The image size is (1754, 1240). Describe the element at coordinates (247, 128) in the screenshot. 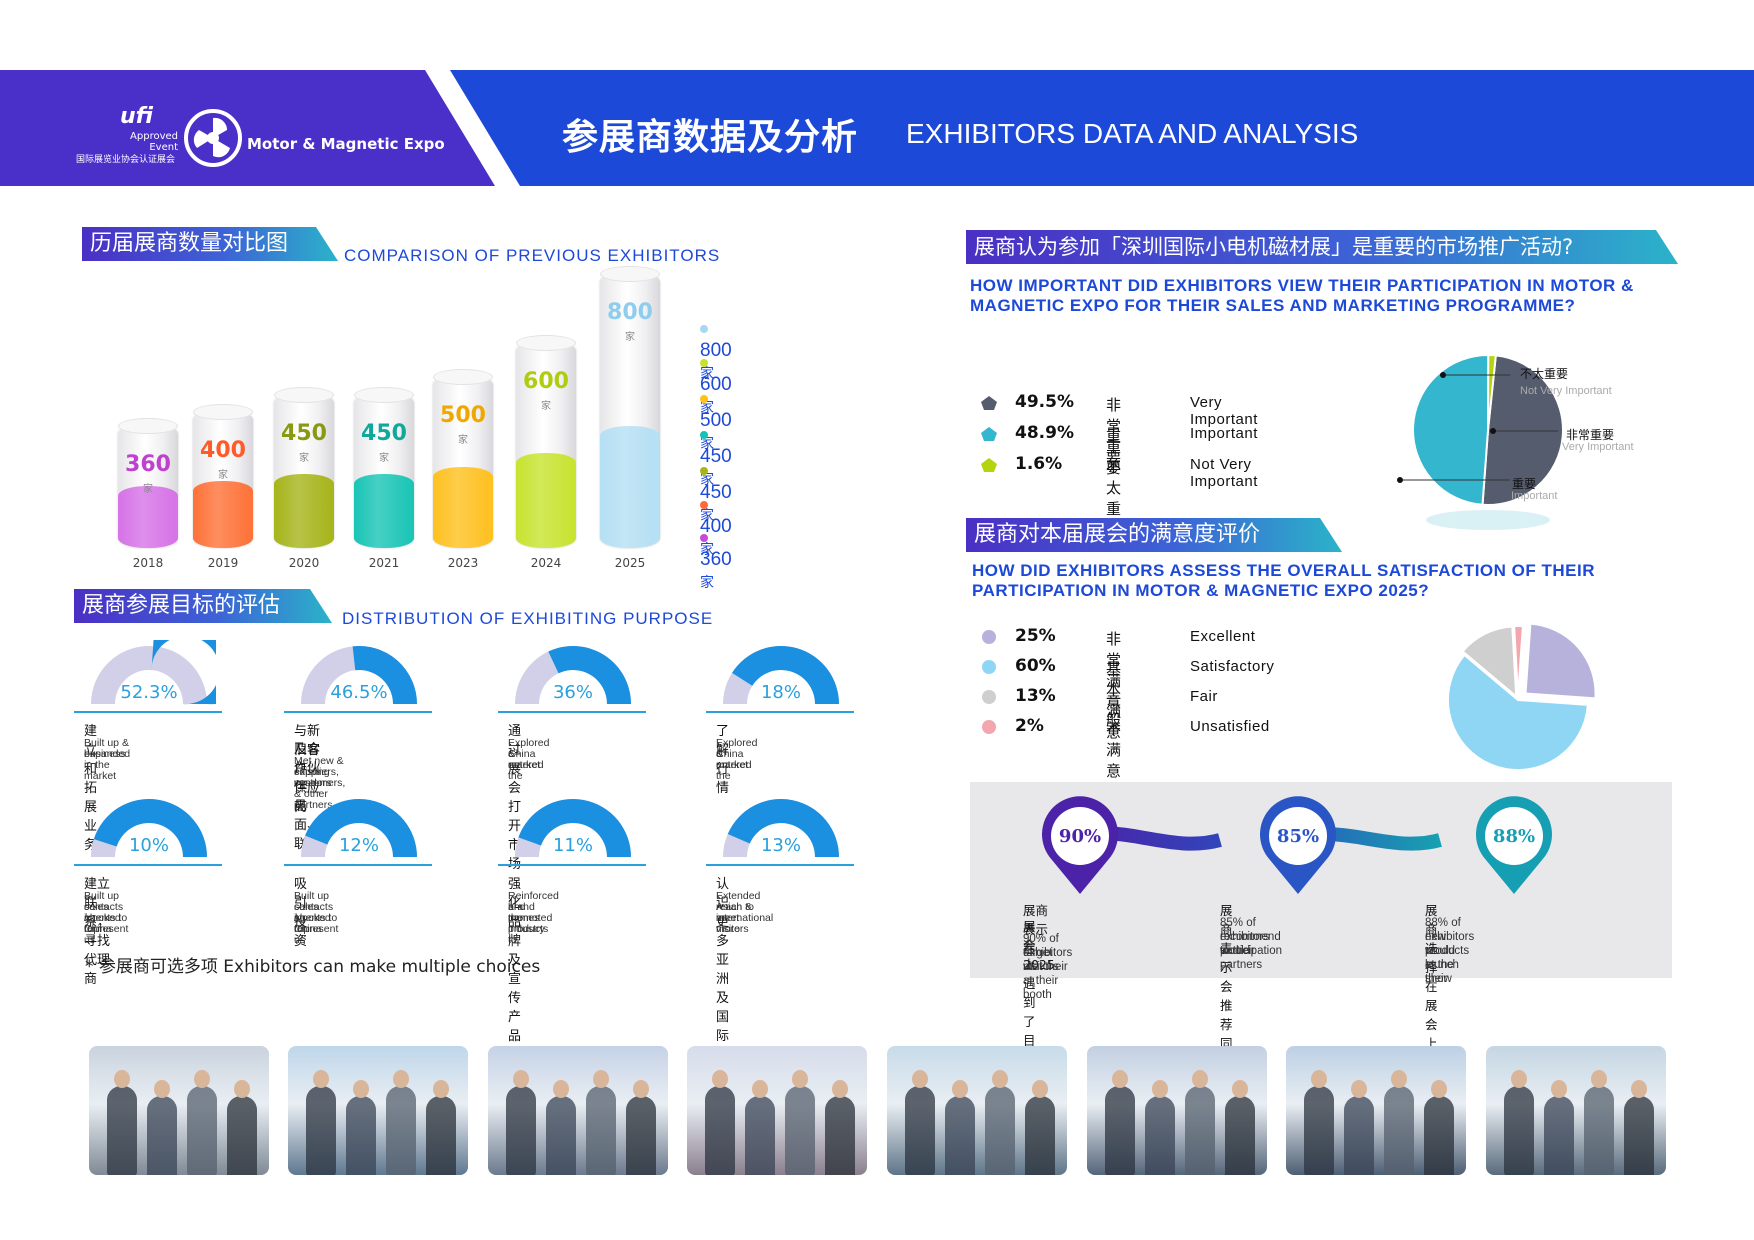

I see `header-left-banner` at that location.